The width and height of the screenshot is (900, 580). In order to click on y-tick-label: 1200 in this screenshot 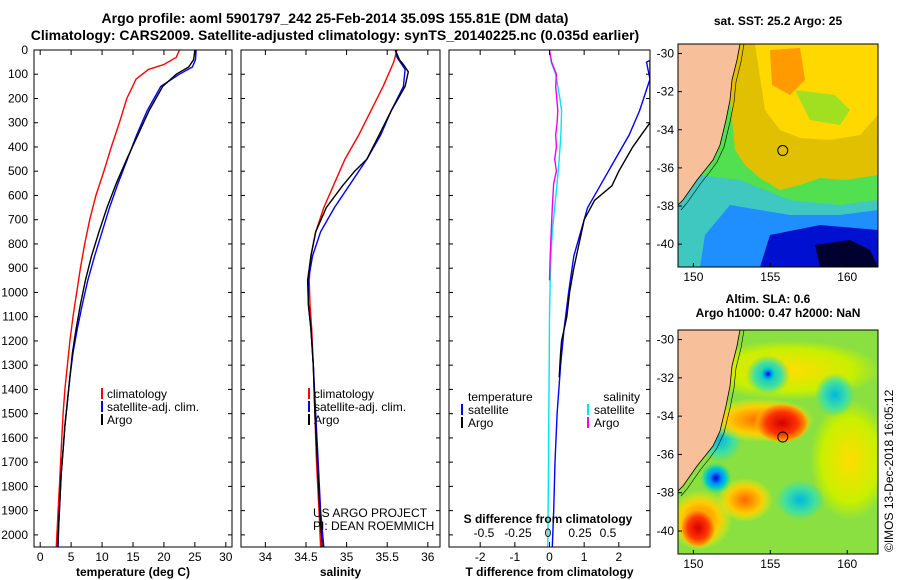, I will do `click(14, 341)`.